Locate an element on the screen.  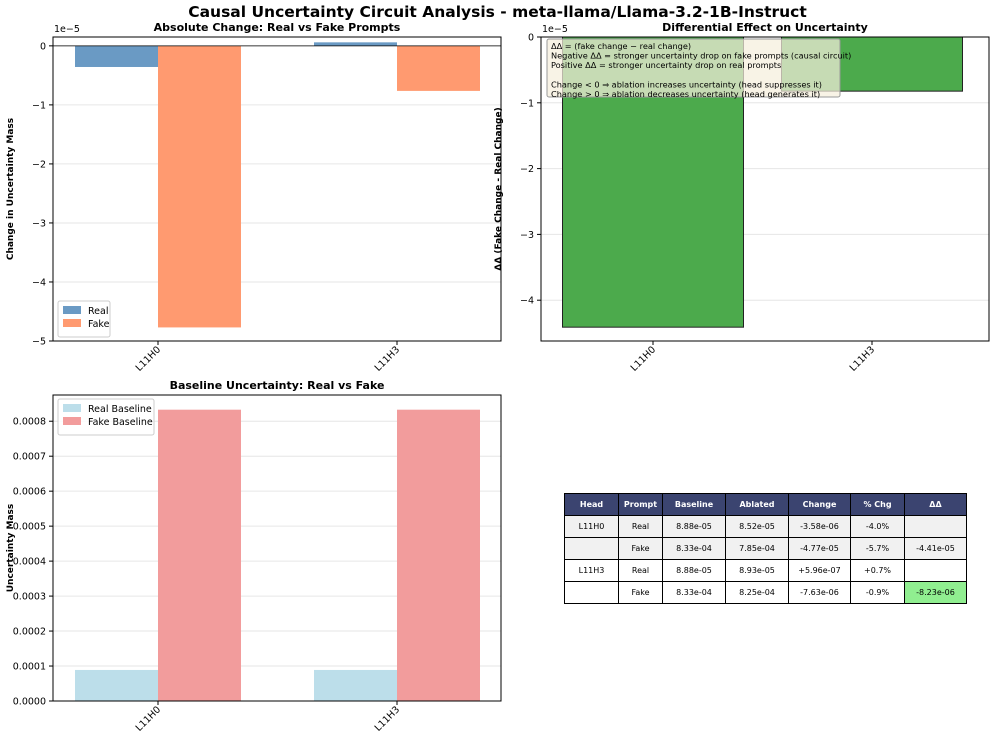
y-tick-label: 0.0007 is located at coordinates (29, 457).